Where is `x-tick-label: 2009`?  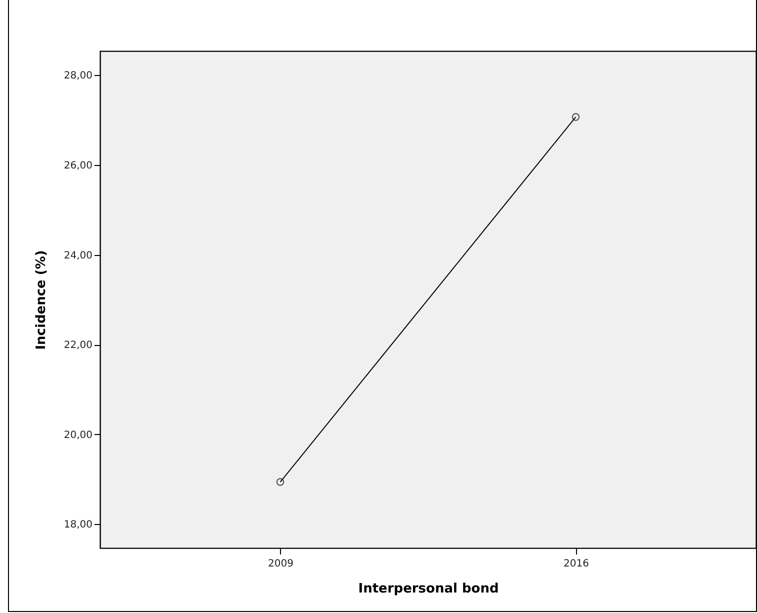
x-tick-label: 2009 is located at coordinates (281, 564).